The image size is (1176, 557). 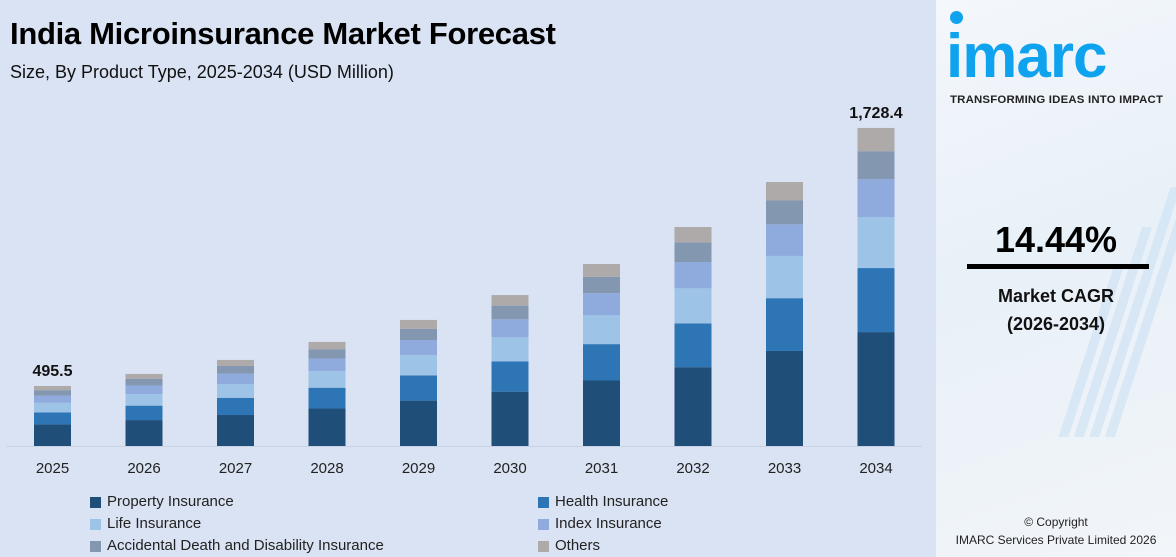 I want to click on cagr-divider, so click(x=1058, y=266).